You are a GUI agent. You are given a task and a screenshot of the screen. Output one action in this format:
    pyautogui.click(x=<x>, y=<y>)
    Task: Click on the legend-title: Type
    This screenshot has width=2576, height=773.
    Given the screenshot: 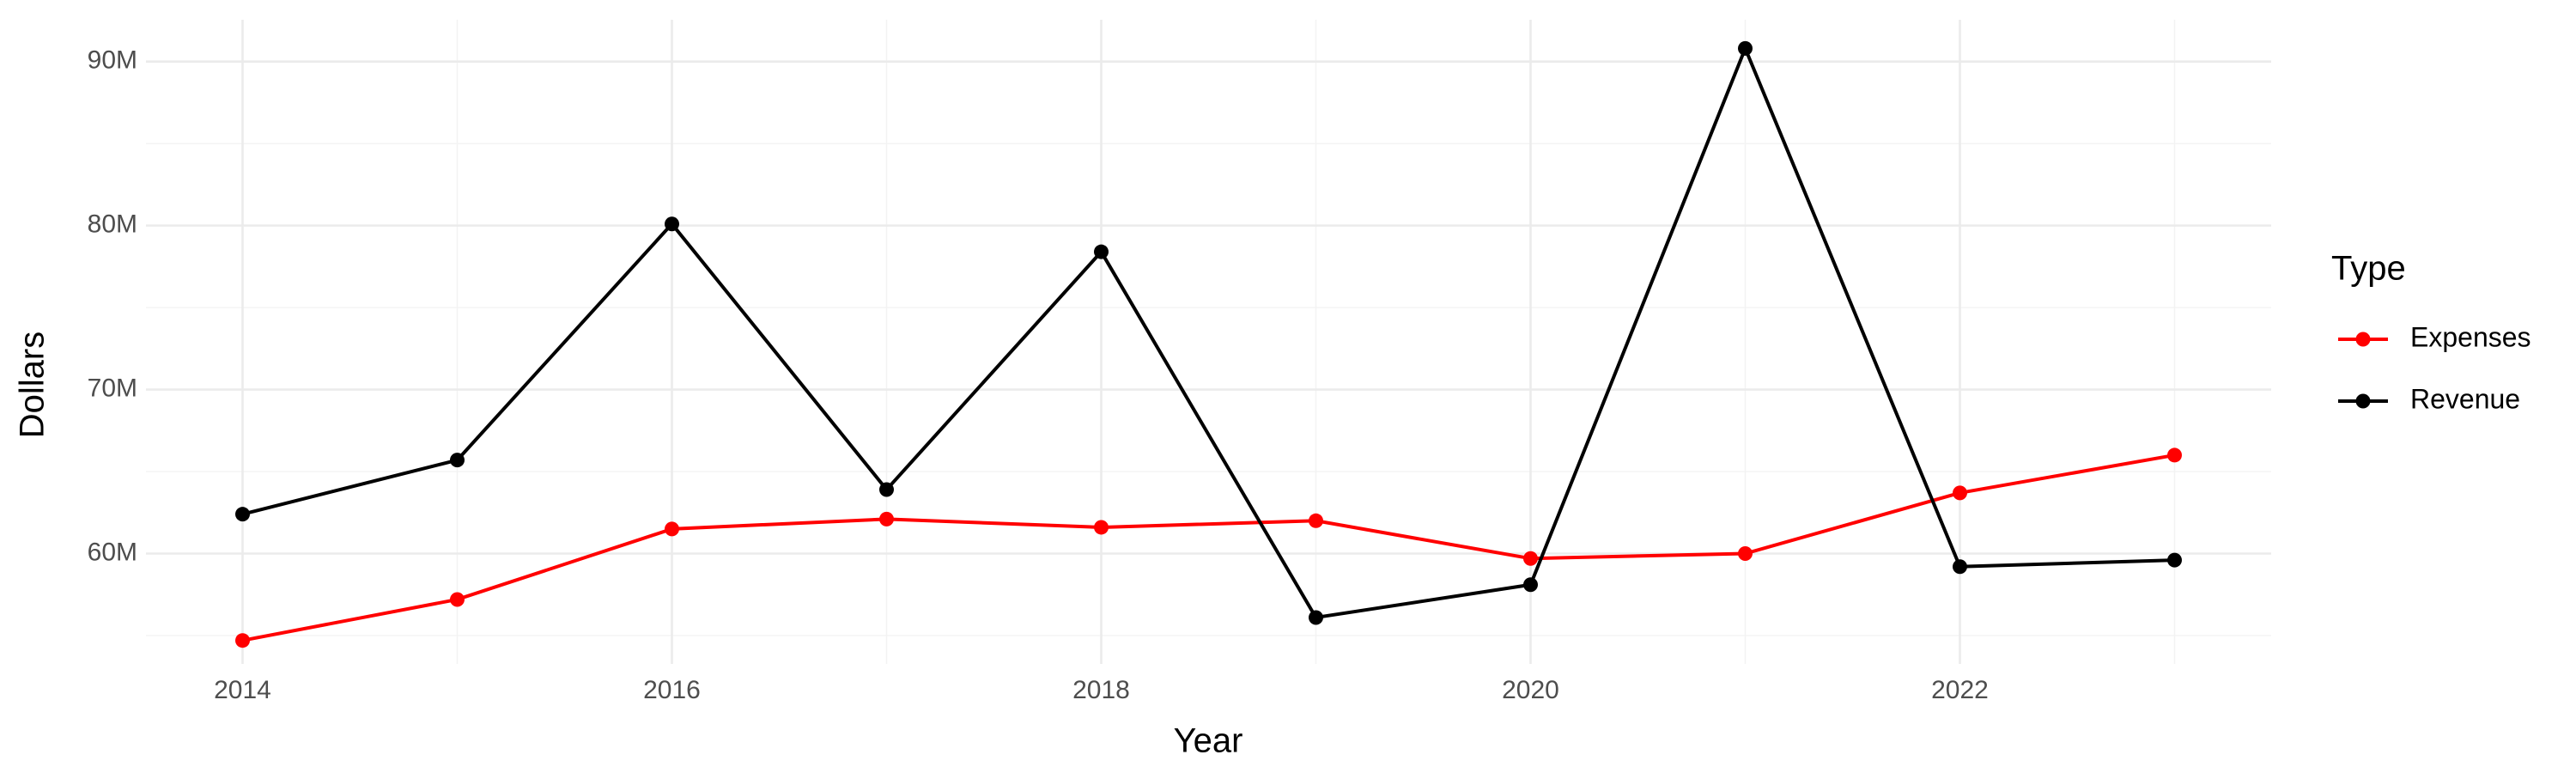 What is the action you would take?
    pyautogui.click(x=2368, y=269)
    